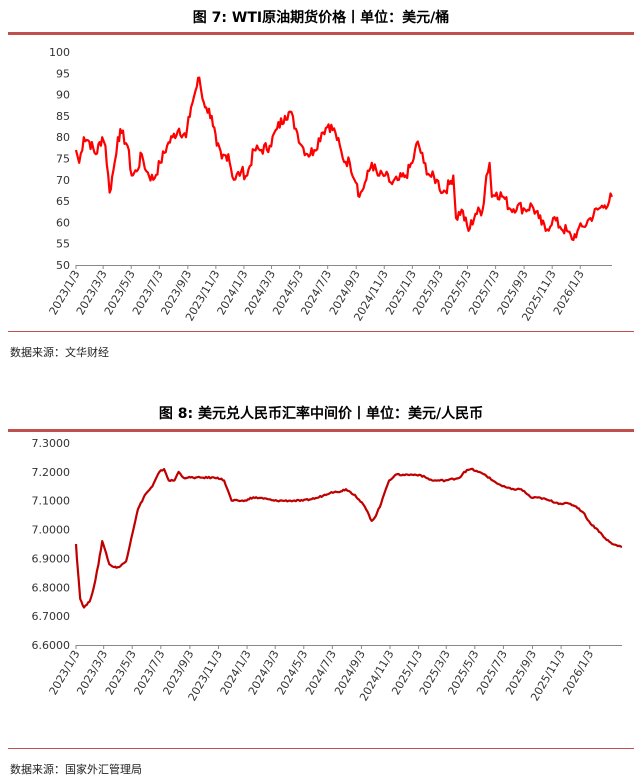 This screenshot has width=642, height=782. What do you see at coordinates (321, 18) in the screenshot?
I see `chart1-title: 图 7: WTI原油期货价格丨单位：美元/桶` at bounding box center [321, 18].